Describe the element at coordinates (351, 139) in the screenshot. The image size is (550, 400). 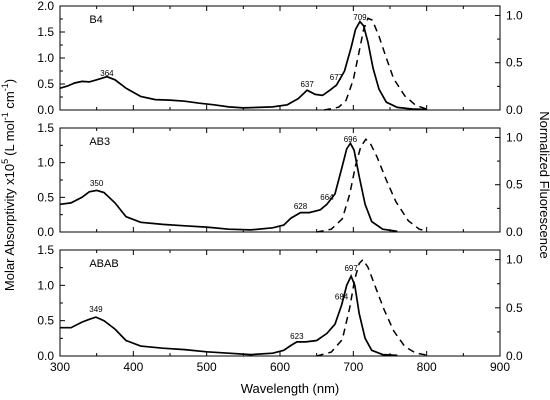
I see `peak-label: 696` at that location.